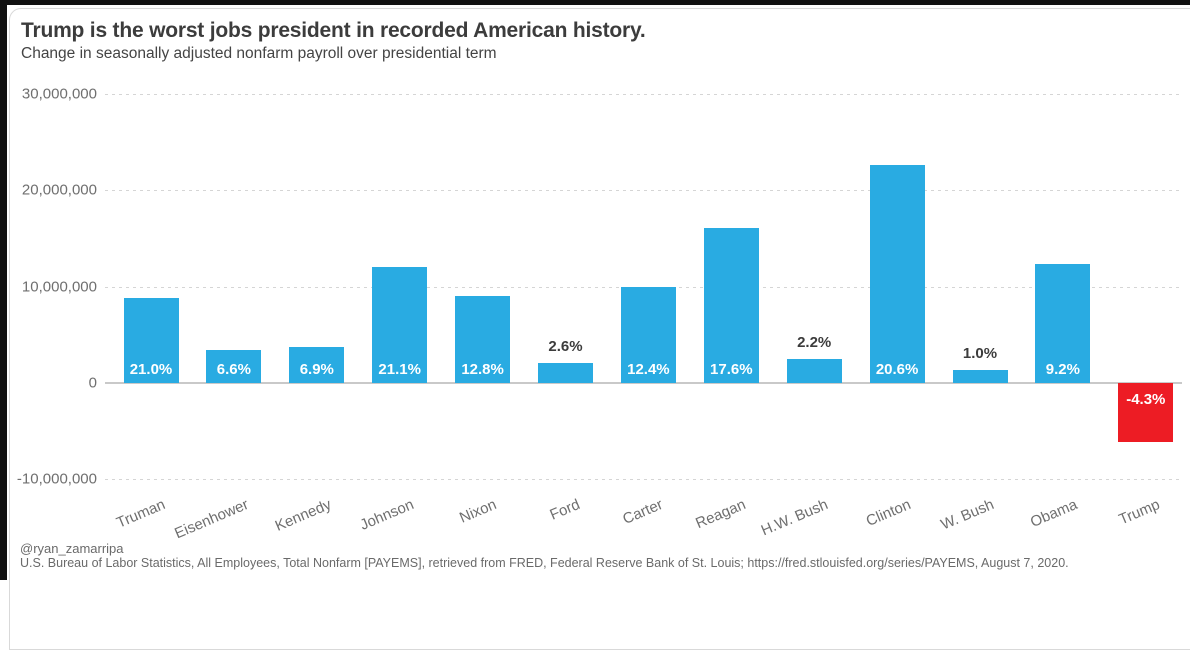 The width and height of the screenshot is (1190, 650). What do you see at coordinates (1146, 399) in the screenshot?
I see `bar-value-label: -4.3%` at bounding box center [1146, 399].